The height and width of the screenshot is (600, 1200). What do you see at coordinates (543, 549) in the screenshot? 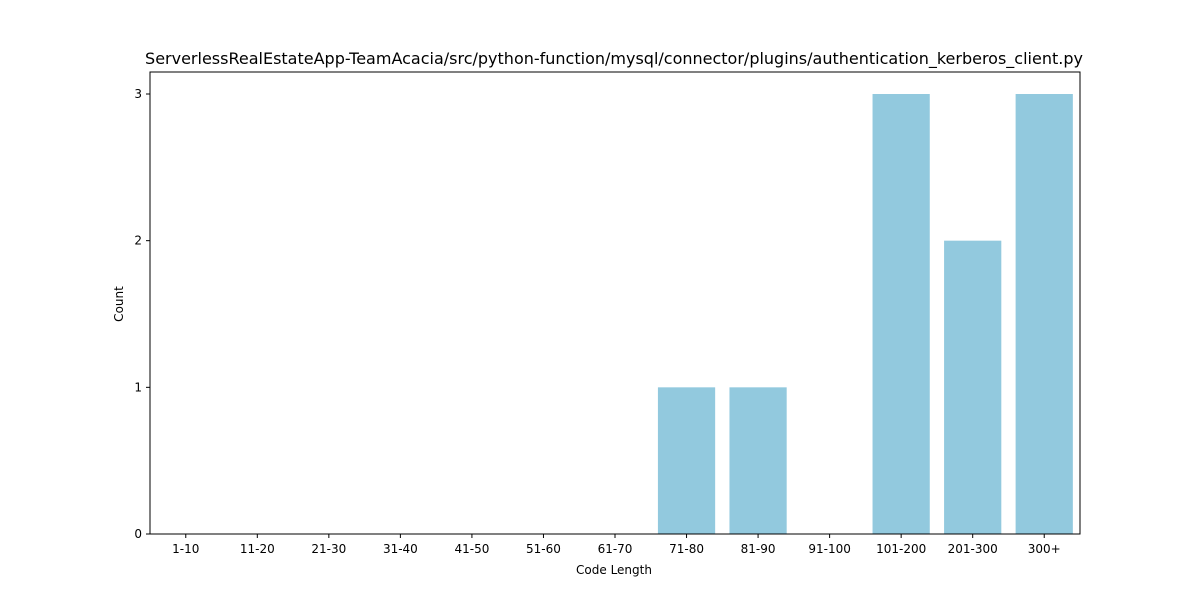
I see `x-tick-label: 51-60` at bounding box center [543, 549].